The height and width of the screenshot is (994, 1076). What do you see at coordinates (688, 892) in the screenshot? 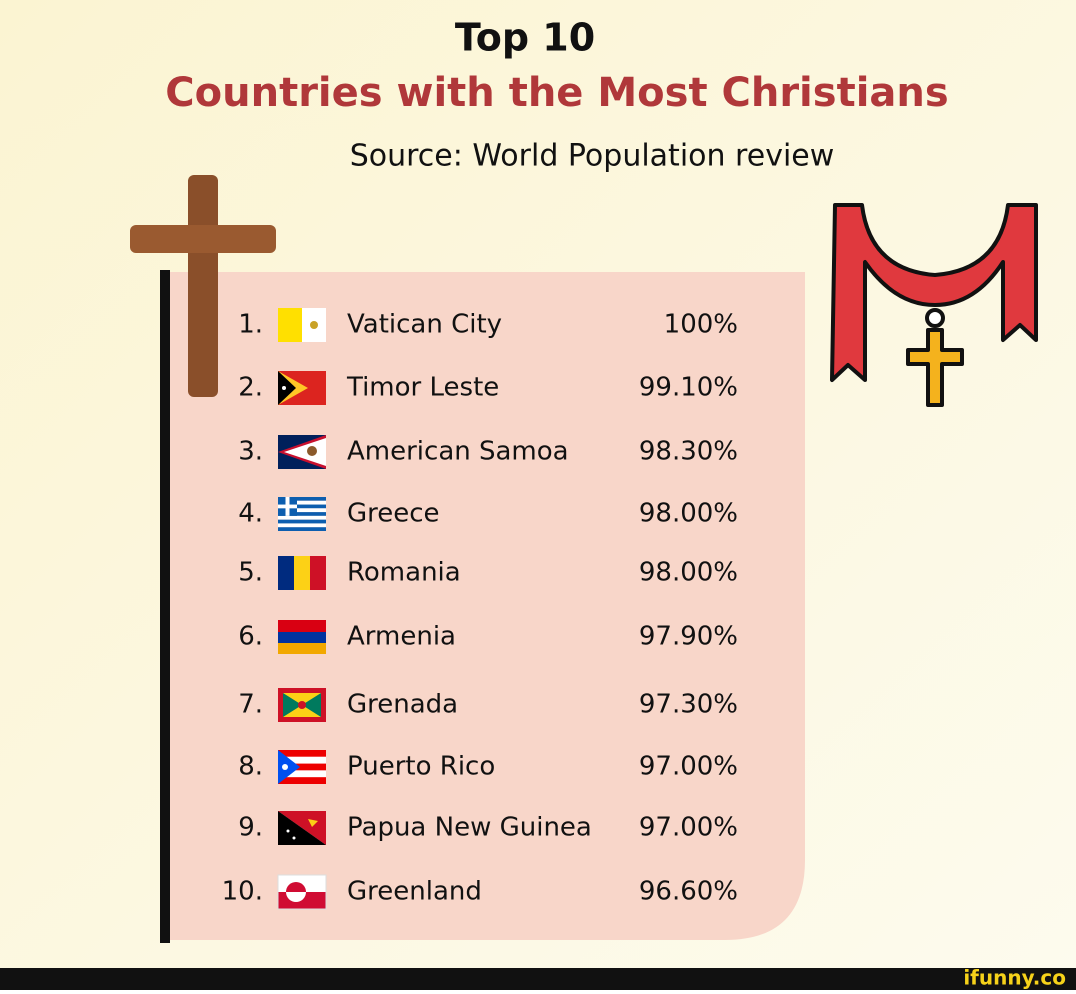
I see `percentage: 96.60%` at bounding box center [688, 892].